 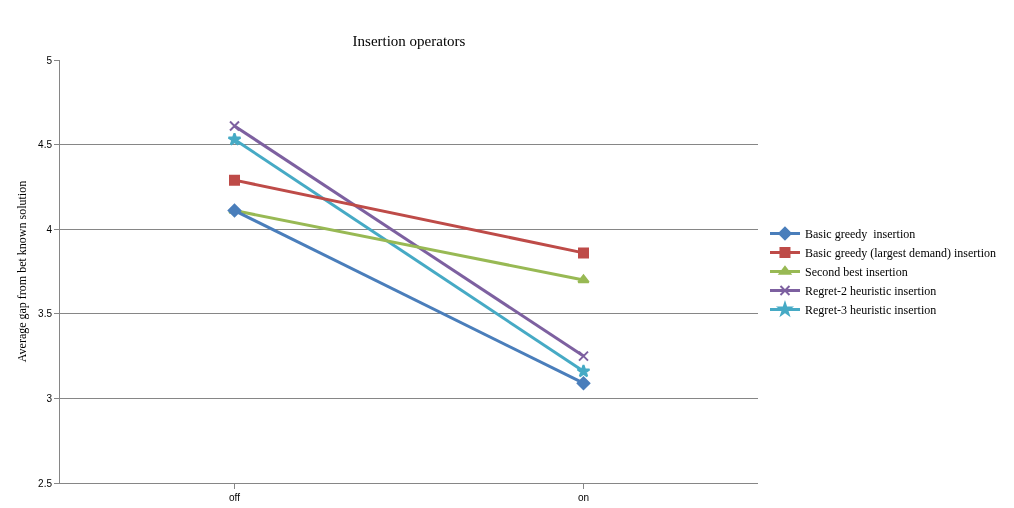 I want to click on y-tick-label: 3.5, so click(x=45, y=314).